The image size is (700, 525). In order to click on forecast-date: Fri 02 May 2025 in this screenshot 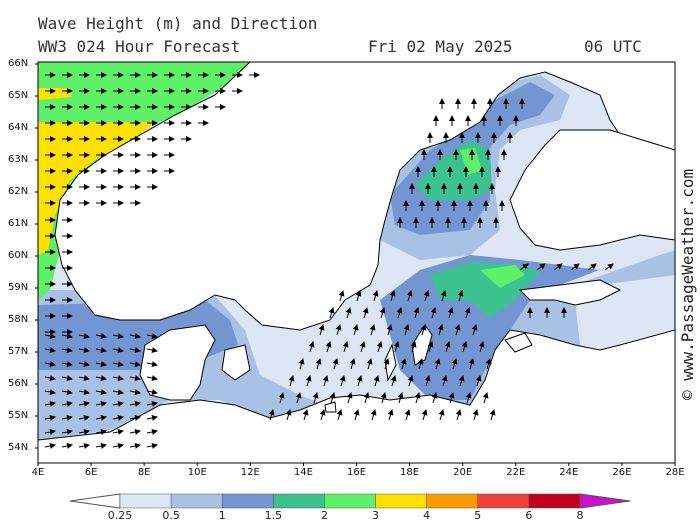, I will do `click(440, 46)`.